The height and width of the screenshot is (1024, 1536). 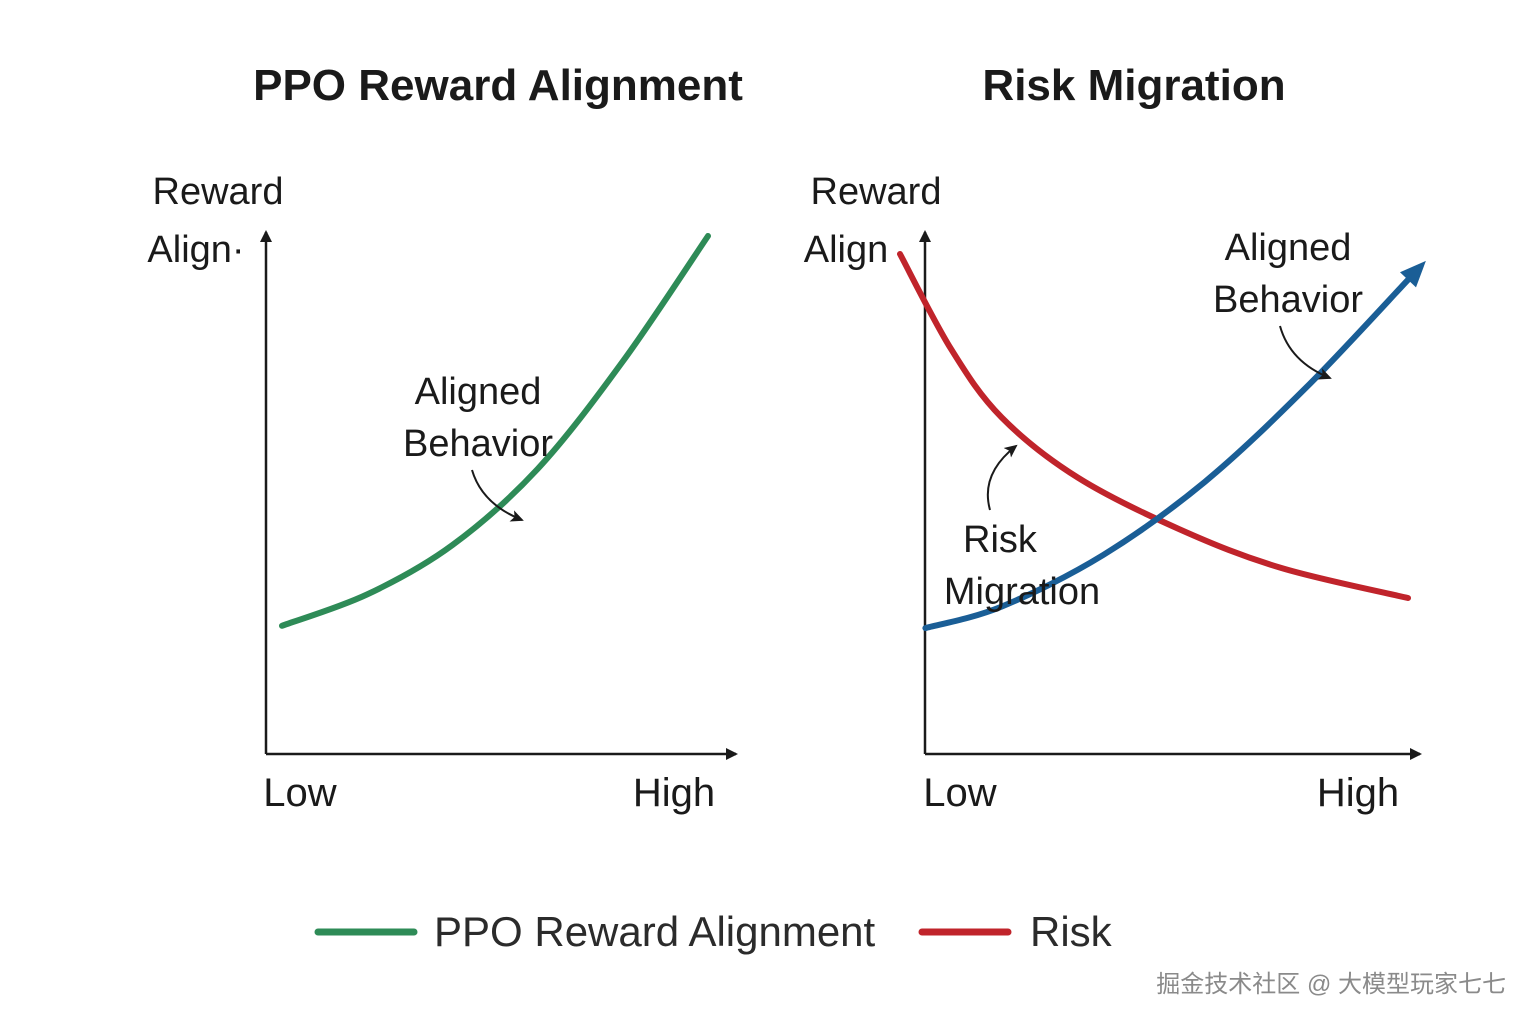 I want to click on chart-right-ylabel-line2: Align, so click(x=846, y=250).